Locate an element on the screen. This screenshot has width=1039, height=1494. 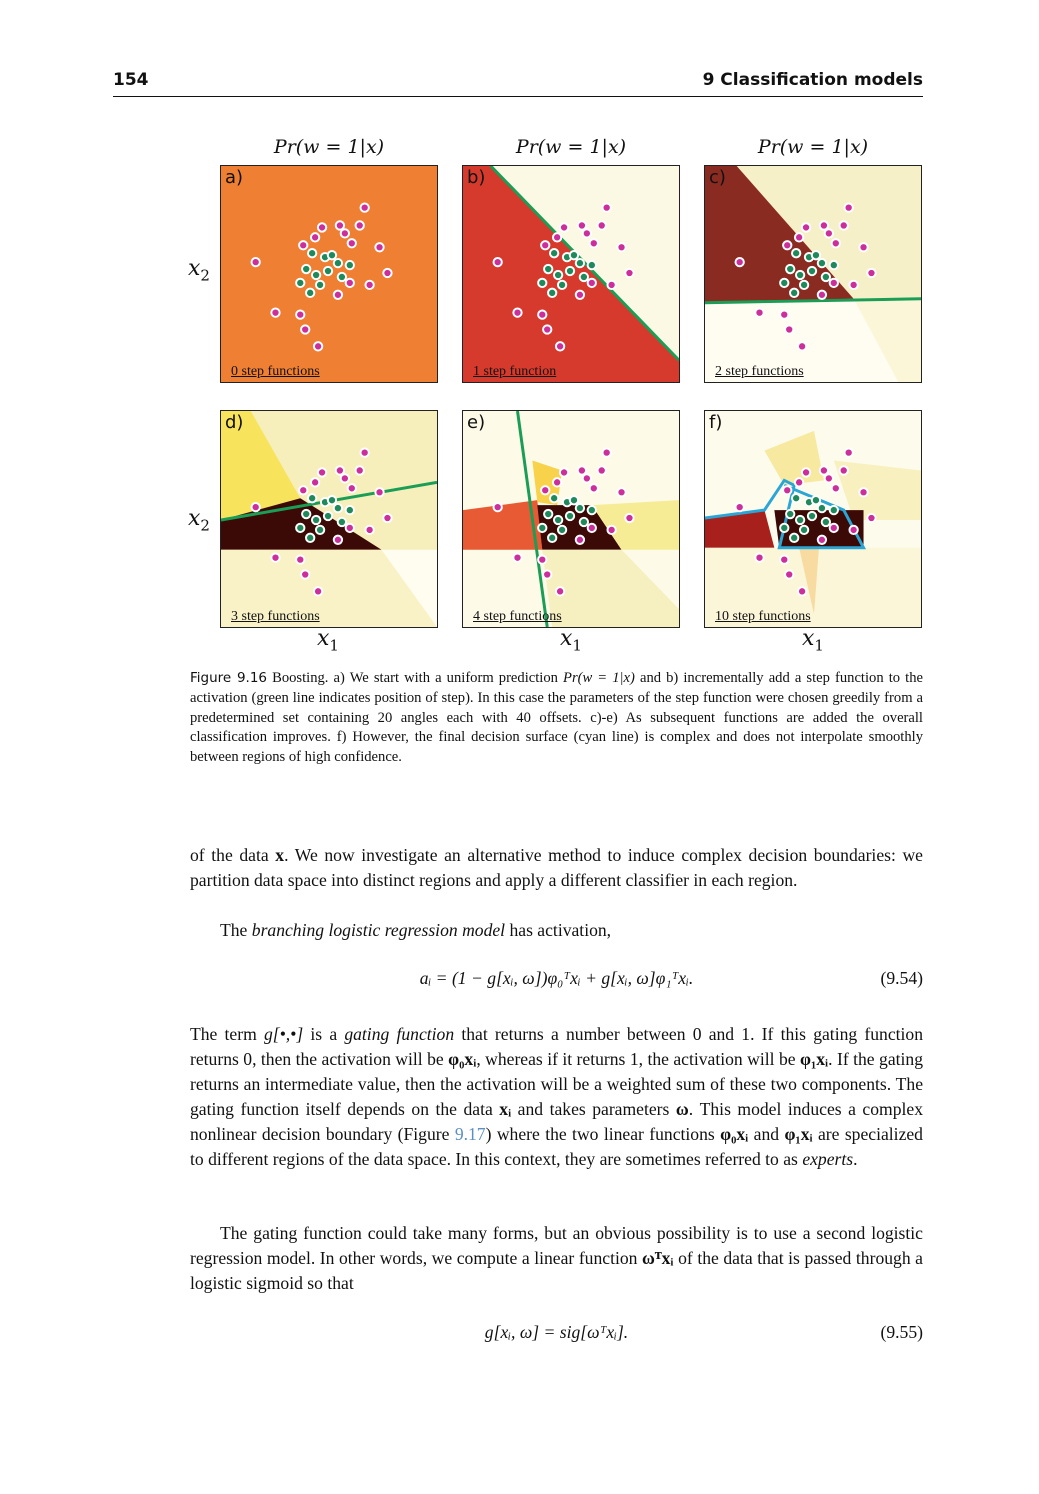
panel-steps-a: 0 step functions is located at coordinates (275, 371).